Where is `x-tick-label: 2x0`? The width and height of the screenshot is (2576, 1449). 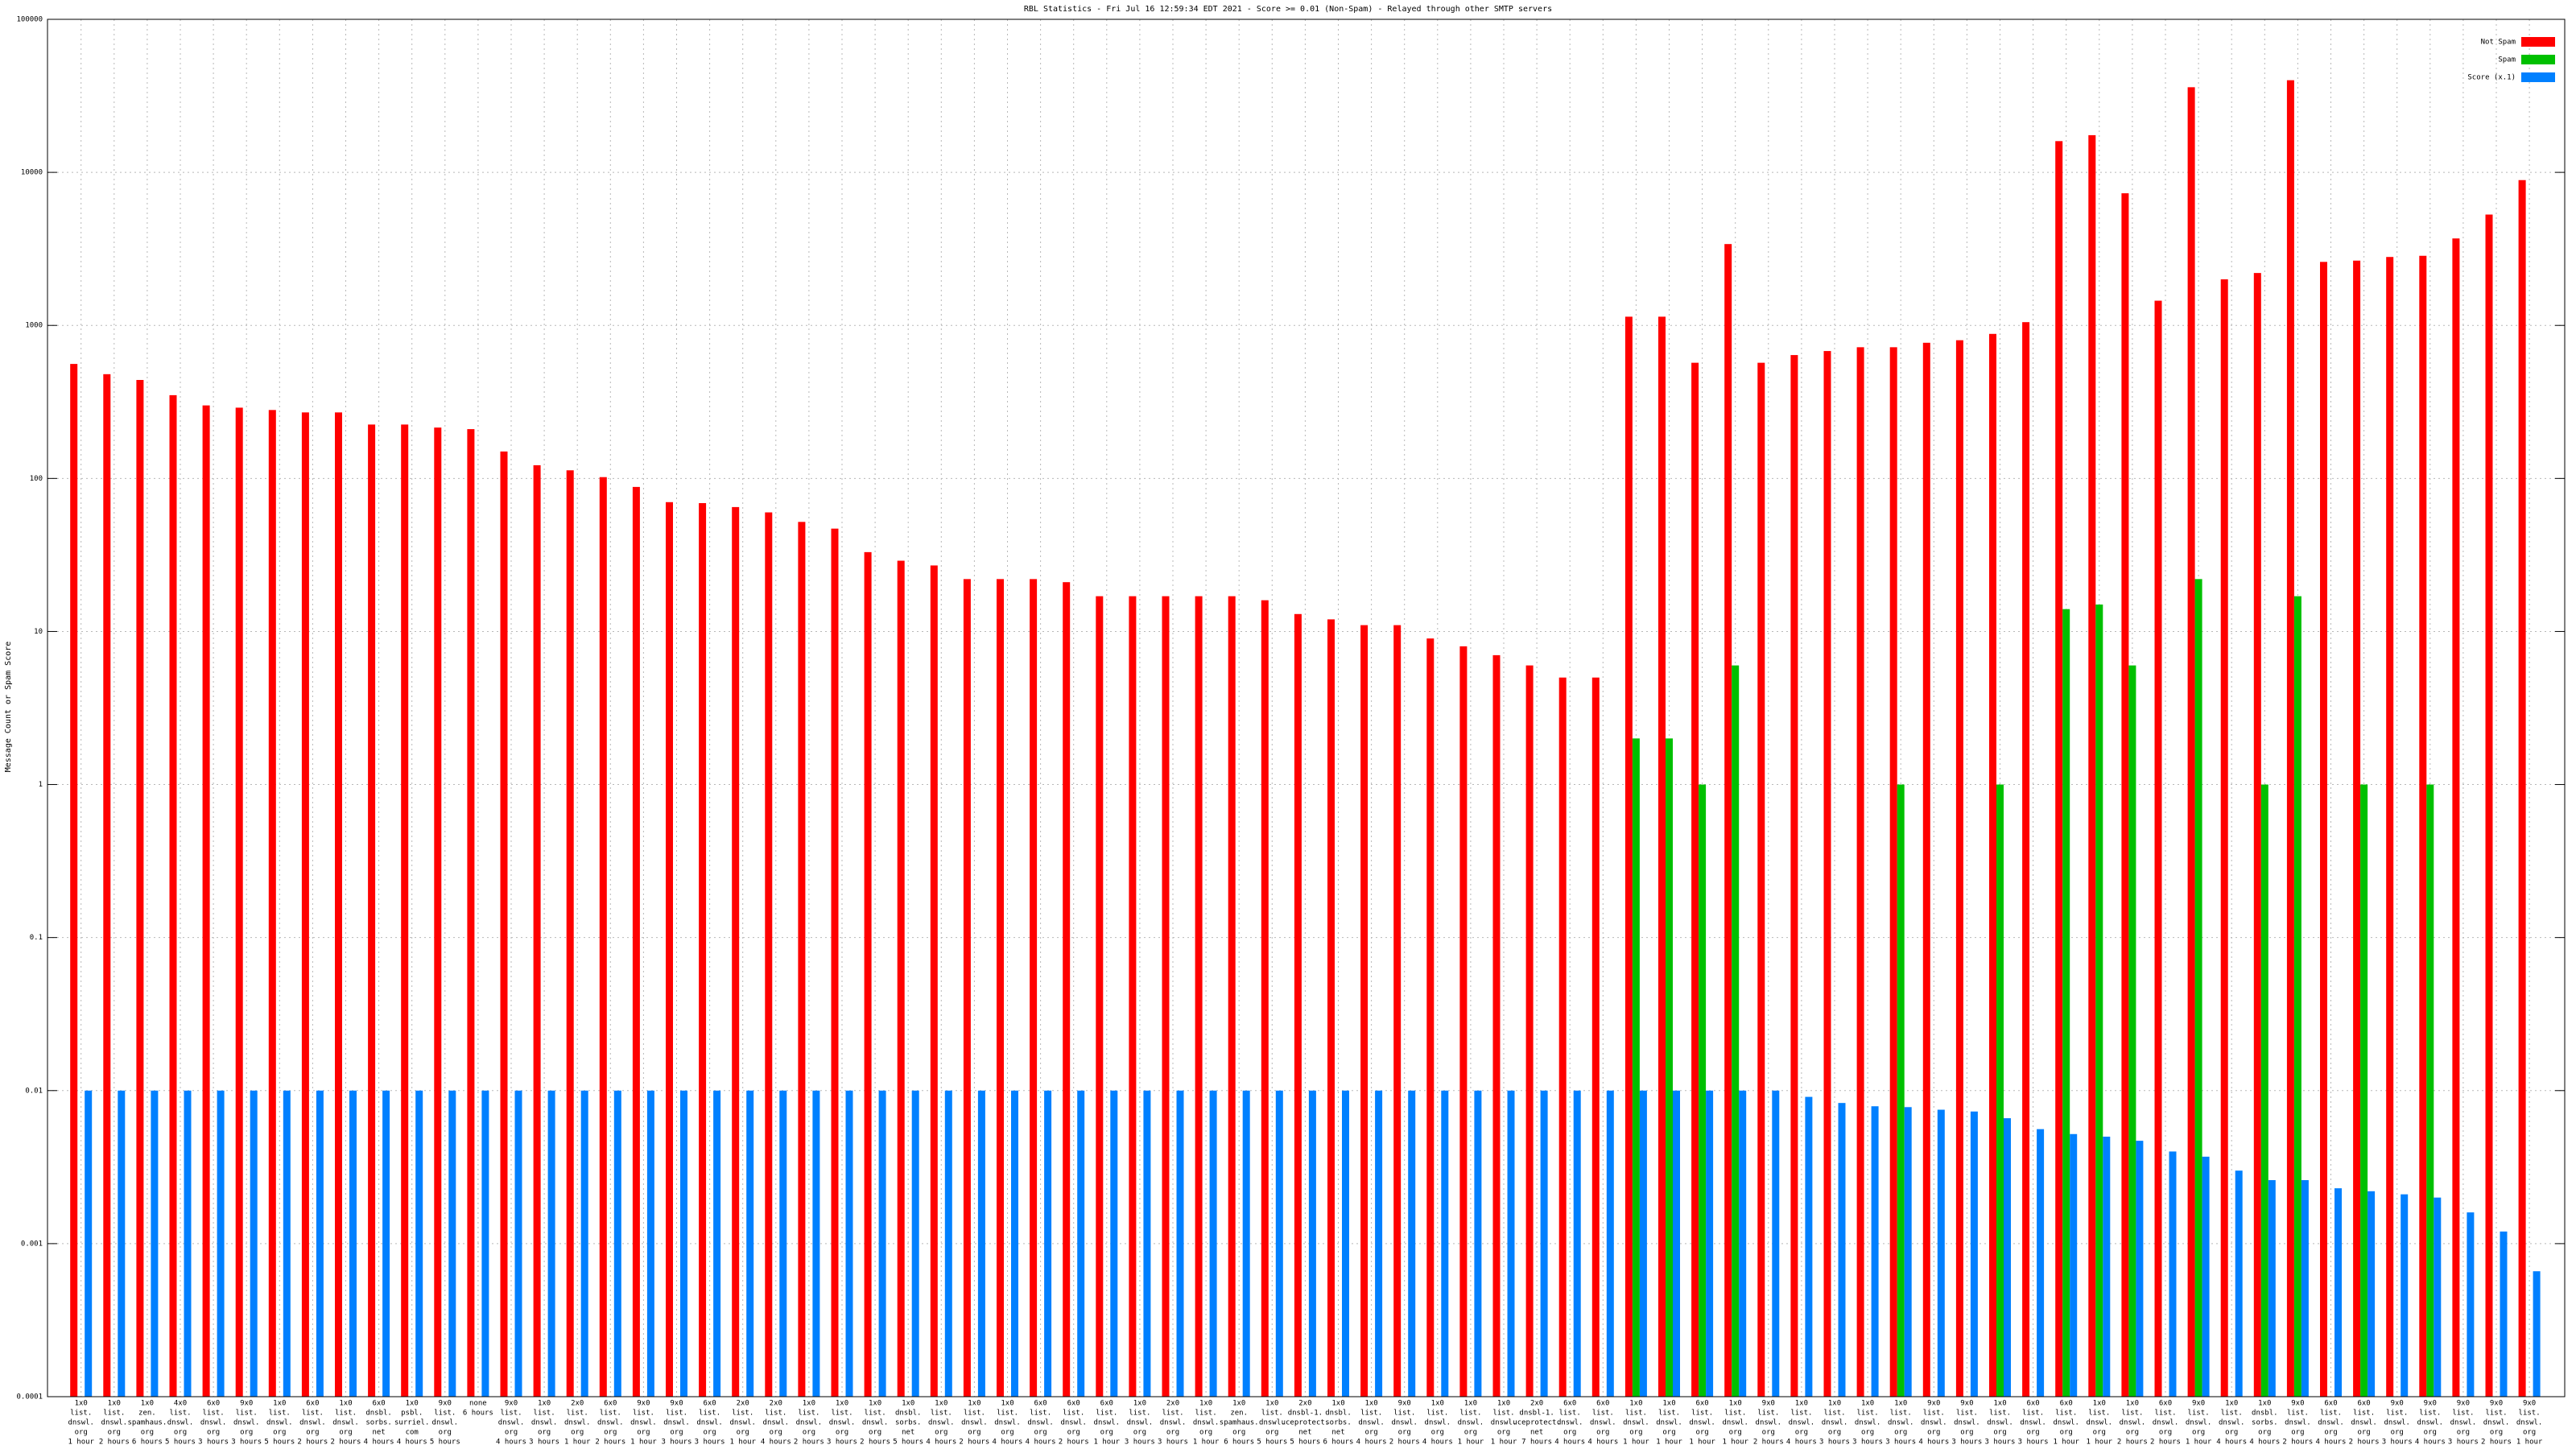 x-tick-label: 2x0 is located at coordinates (577, 1404).